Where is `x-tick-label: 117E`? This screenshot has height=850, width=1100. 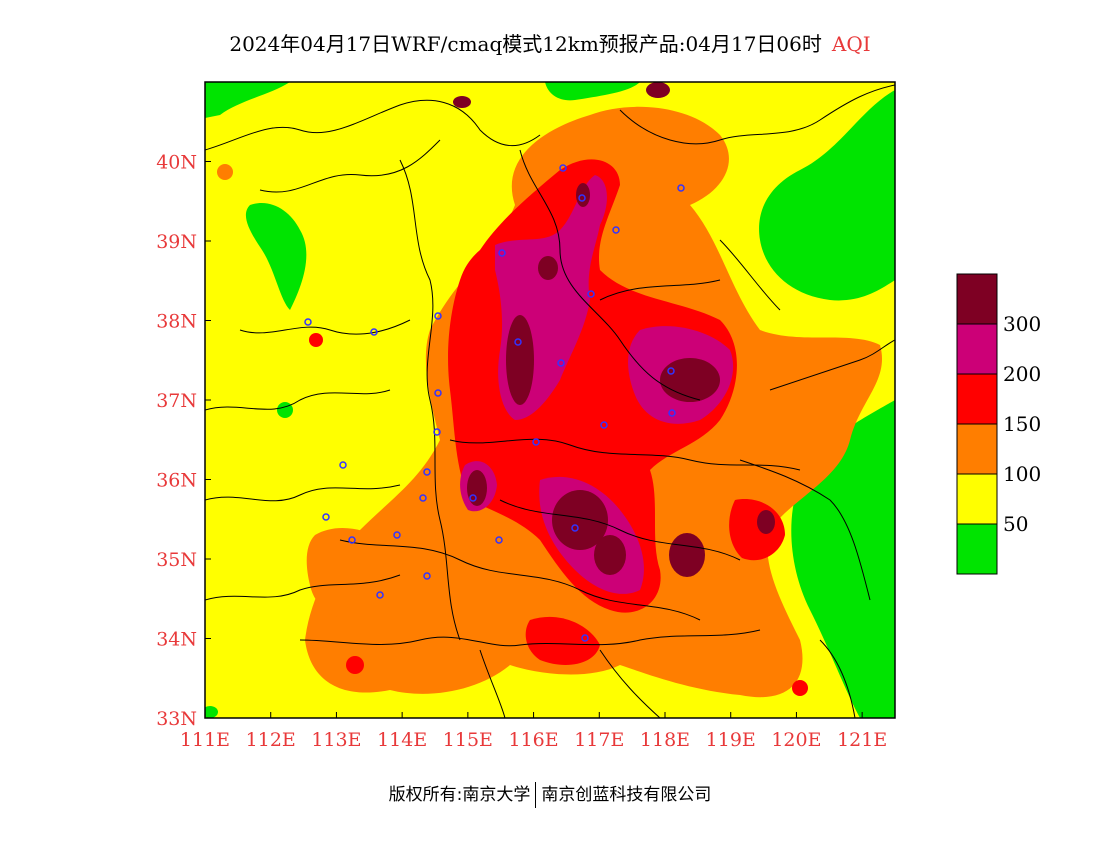 x-tick-label: 117E is located at coordinates (599, 740).